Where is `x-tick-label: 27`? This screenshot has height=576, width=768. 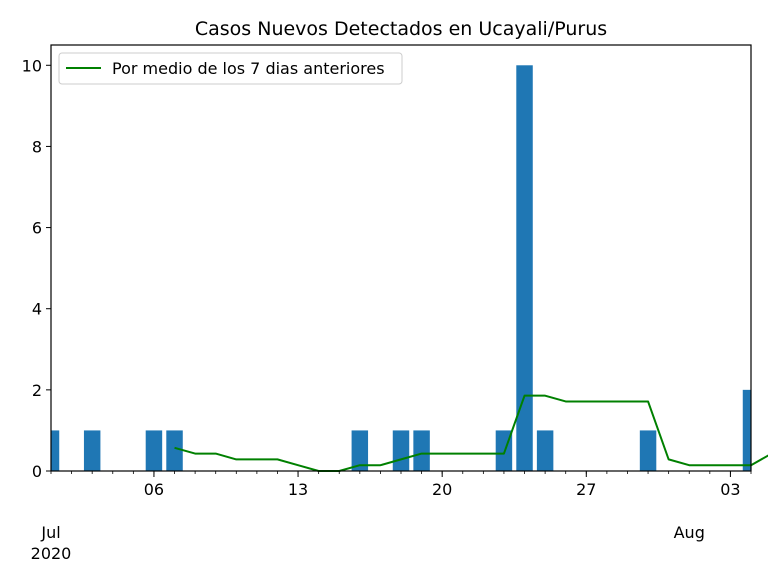 x-tick-label: 27 is located at coordinates (586, 489).